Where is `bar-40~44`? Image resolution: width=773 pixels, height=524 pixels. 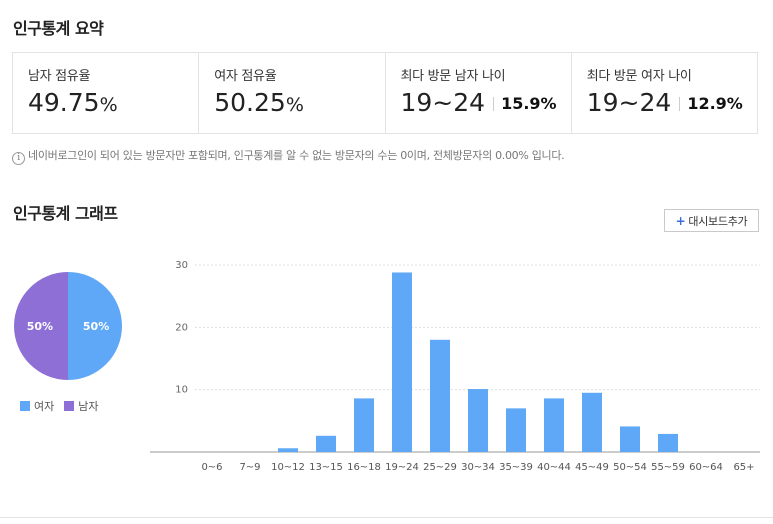
bar-40~44 is located at coordinates (554, 425).